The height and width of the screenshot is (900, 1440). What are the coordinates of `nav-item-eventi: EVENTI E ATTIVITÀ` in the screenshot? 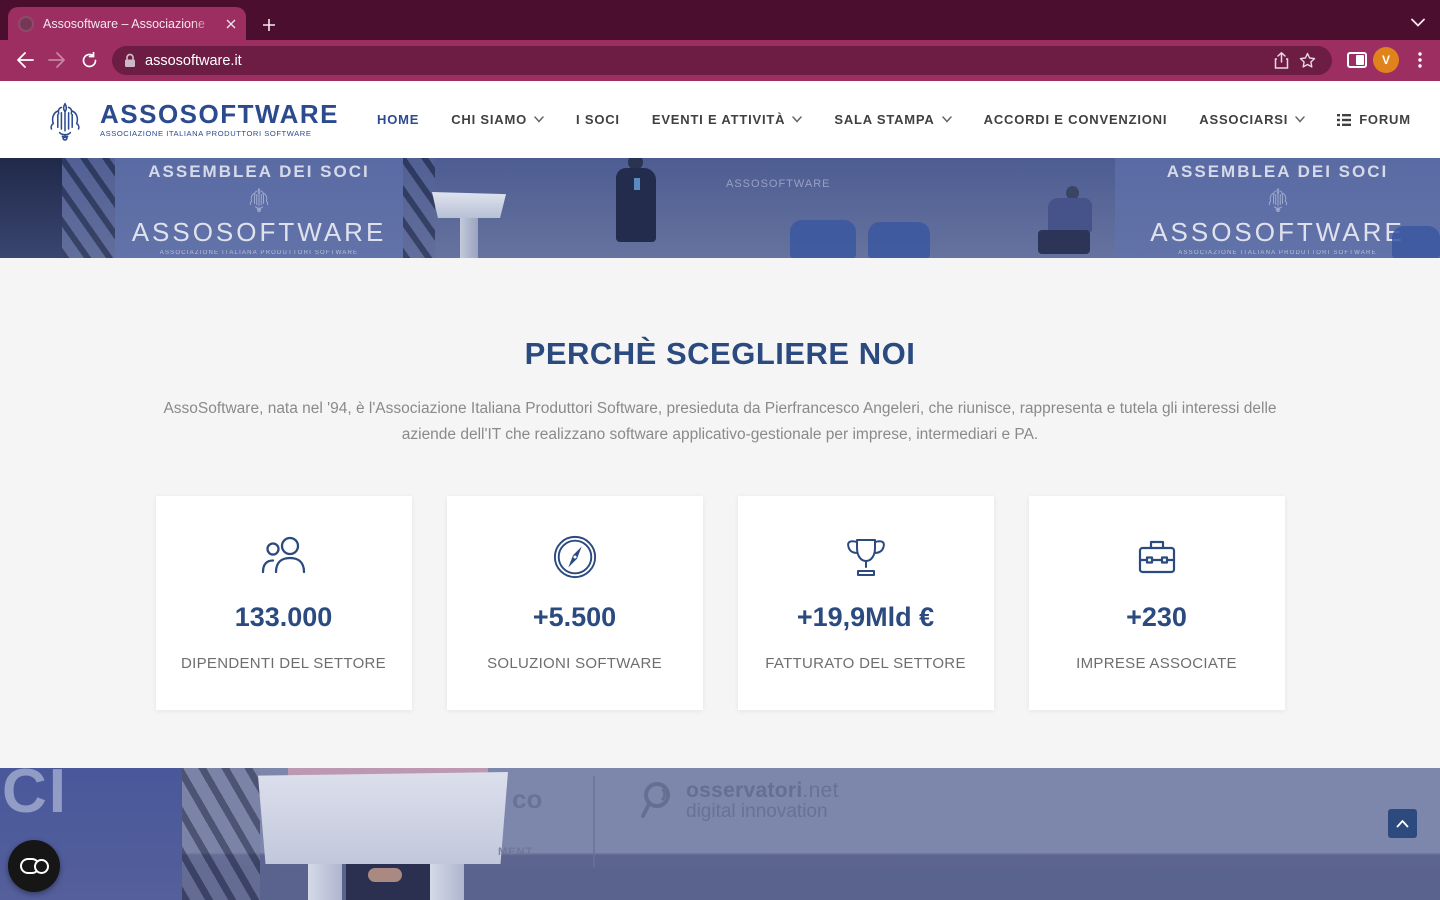 It's located at (727, 119).